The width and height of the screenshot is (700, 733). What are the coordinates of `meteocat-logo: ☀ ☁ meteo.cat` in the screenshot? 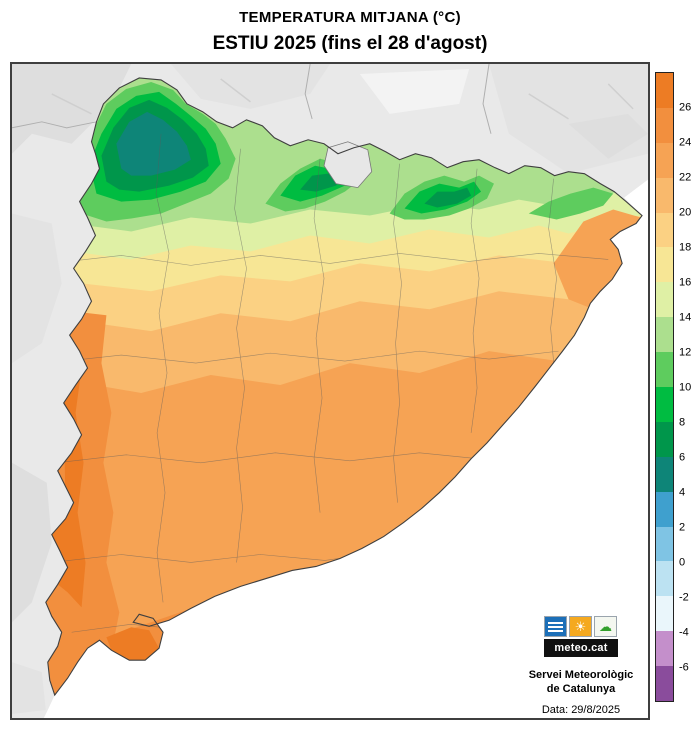 It's located at (581, 636).